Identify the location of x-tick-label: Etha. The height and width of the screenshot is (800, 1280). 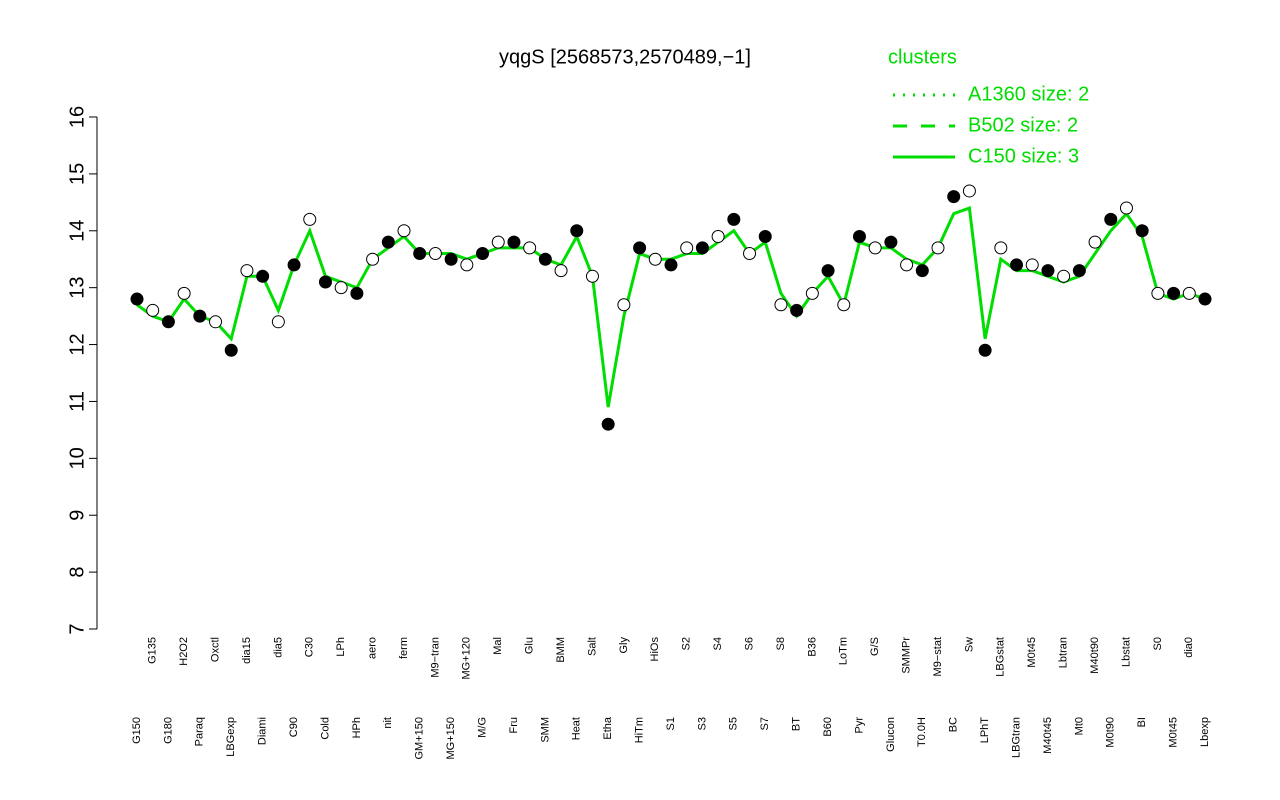
(608, 728).